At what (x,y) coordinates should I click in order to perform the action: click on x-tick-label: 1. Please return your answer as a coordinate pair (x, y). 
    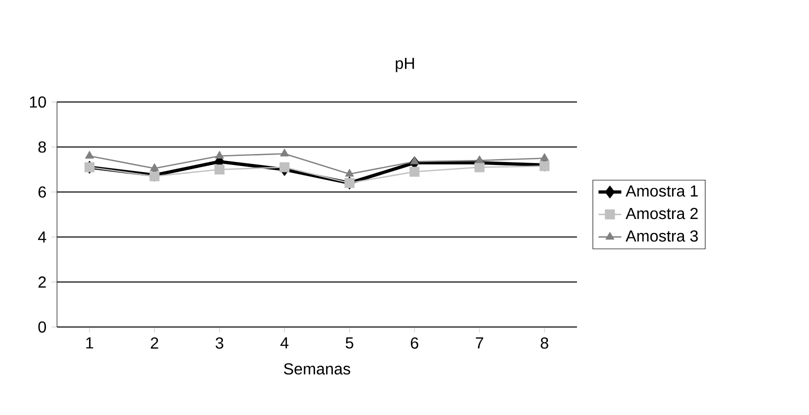
    Looking at the image, I should click on (90, 342).